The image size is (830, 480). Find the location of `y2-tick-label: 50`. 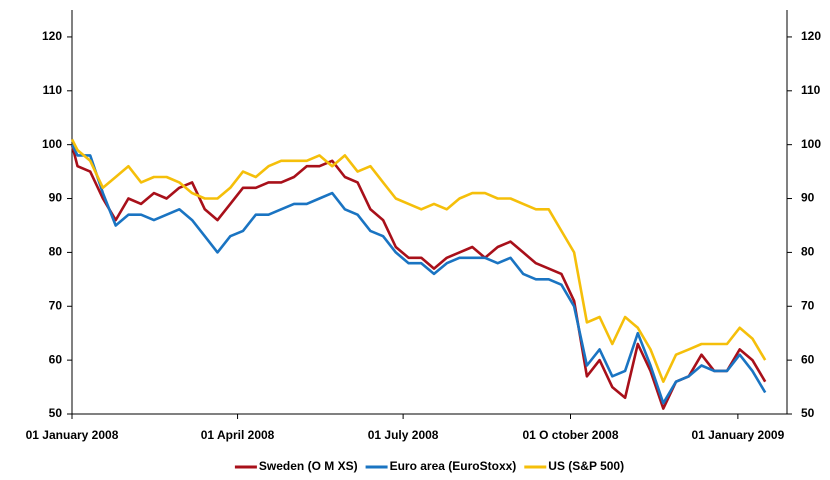

y2-tick-label: 50 is located at coordinates (808, 413).